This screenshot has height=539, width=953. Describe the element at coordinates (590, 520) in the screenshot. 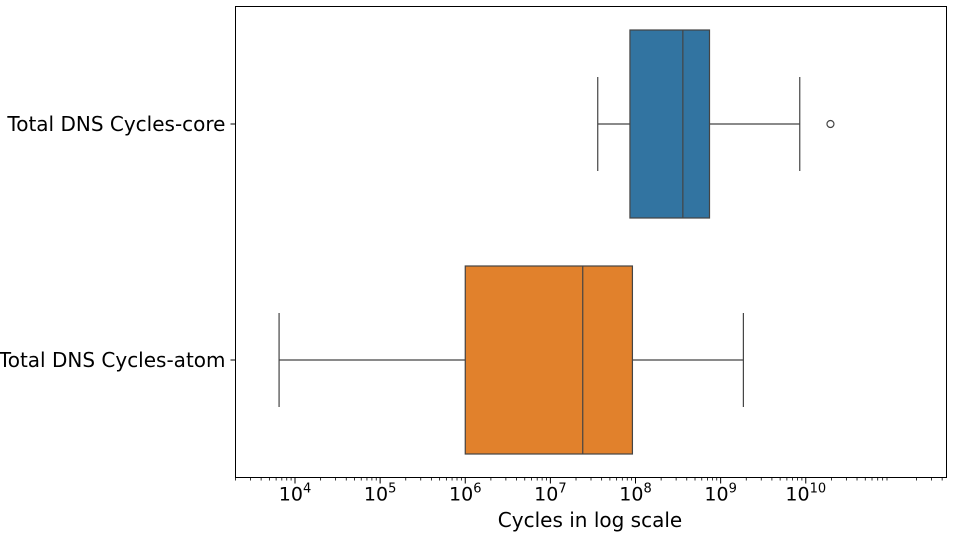

I see `x-axis-label: Cycles in log scale` at that location.